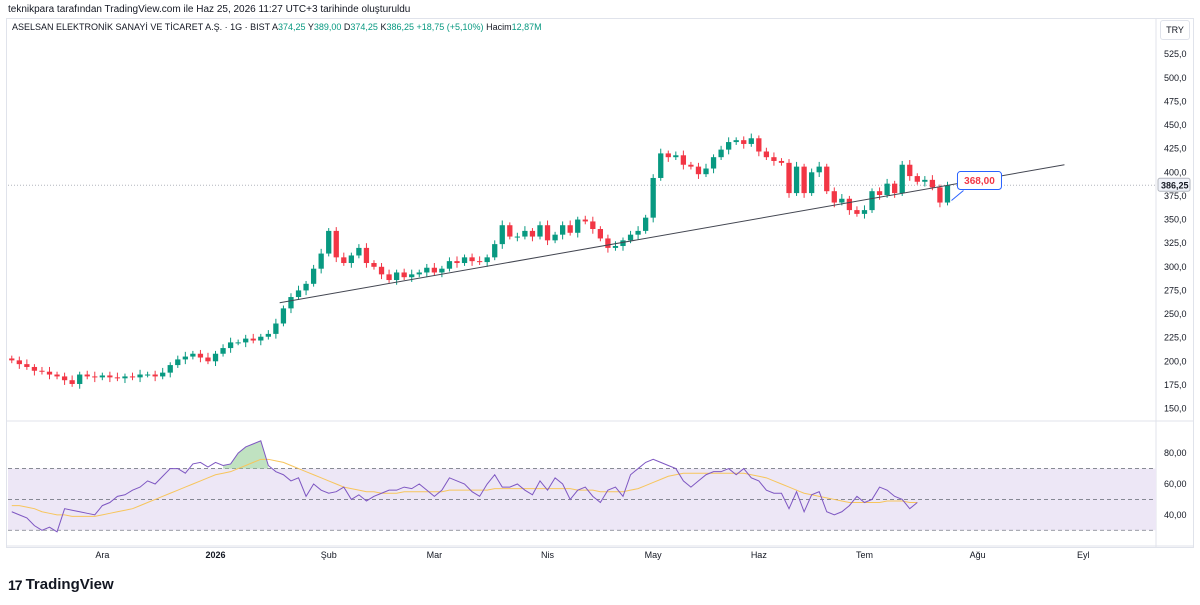 This screenshot has height=605, width=1200. I want to click on currency-selector: TRY, so click(1175, 30).